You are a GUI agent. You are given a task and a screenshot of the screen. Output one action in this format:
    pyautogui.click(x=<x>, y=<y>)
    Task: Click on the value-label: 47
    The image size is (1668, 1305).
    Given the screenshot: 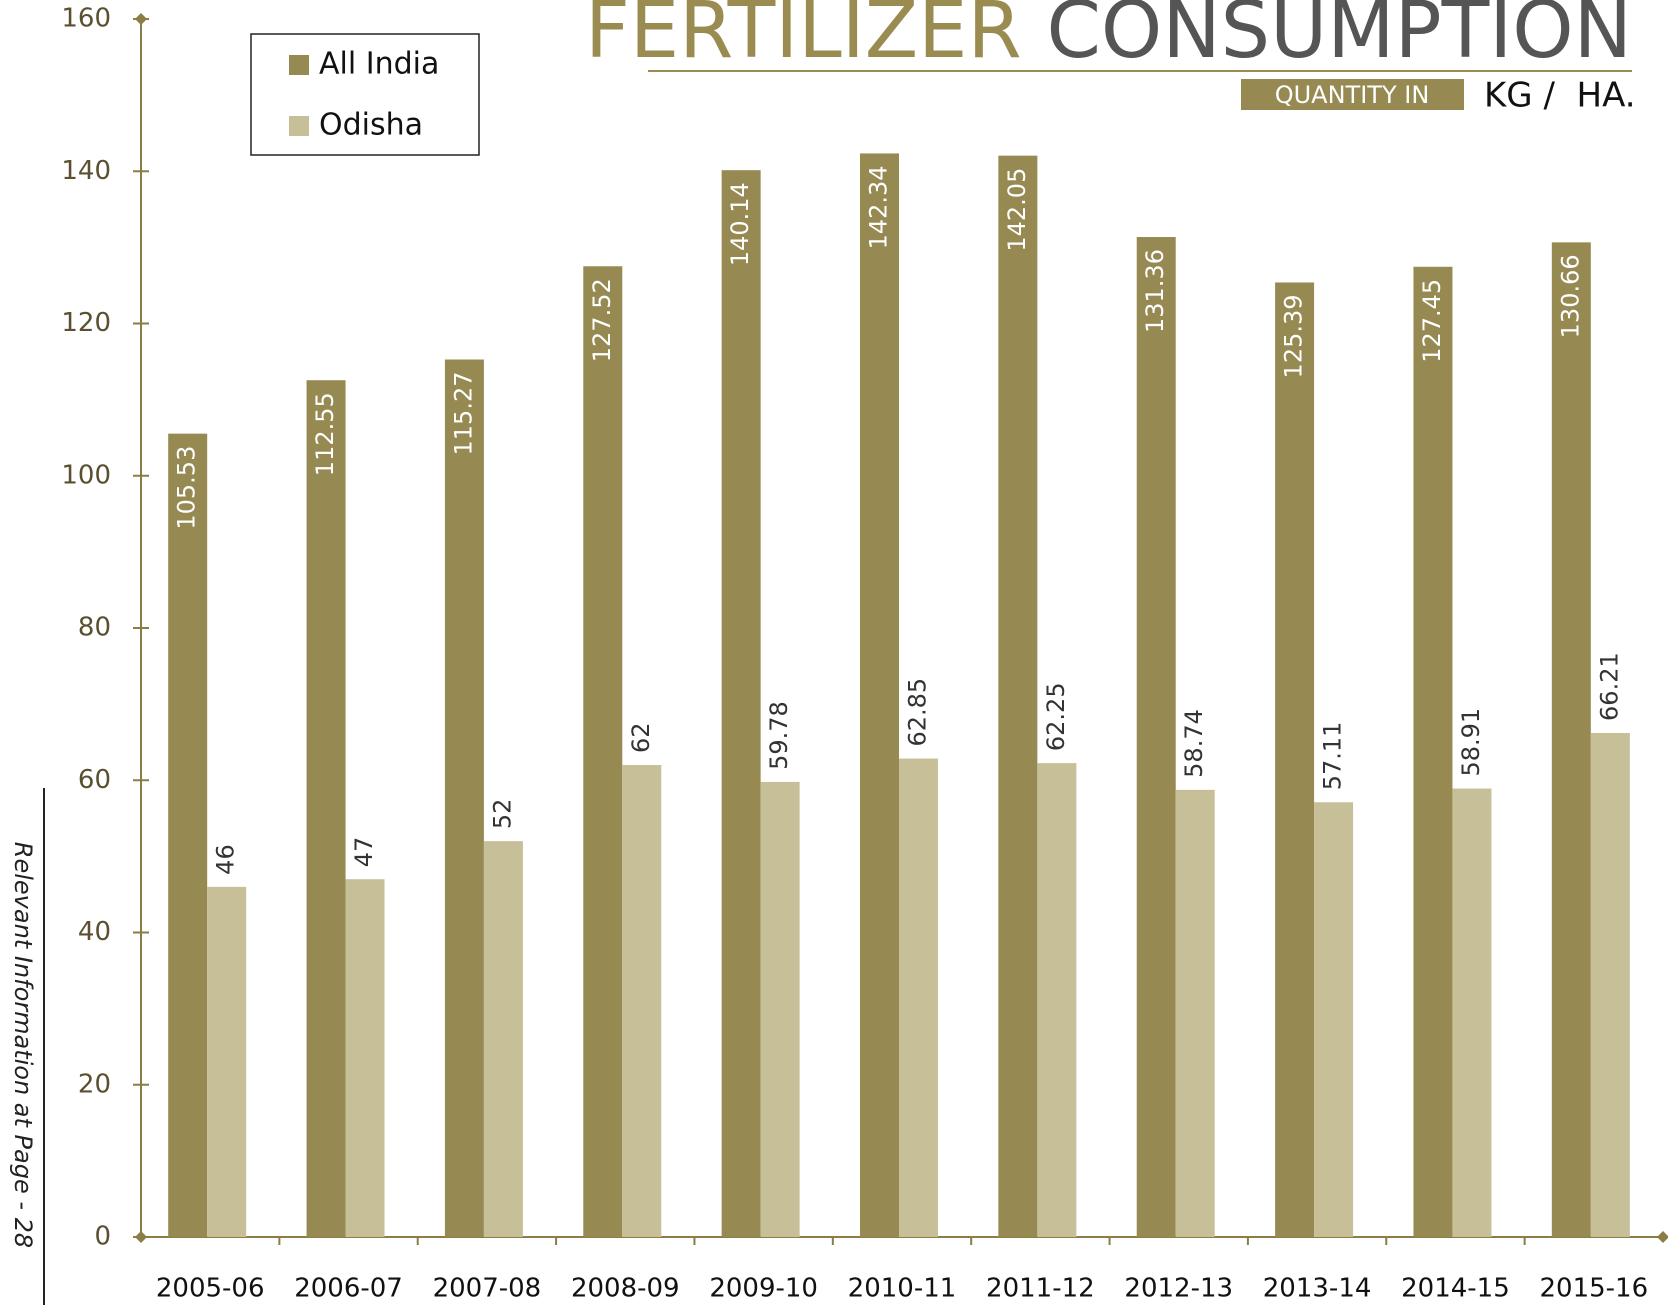 What is the action you would take?
    pyautogui.click(x=364, y=852)
    